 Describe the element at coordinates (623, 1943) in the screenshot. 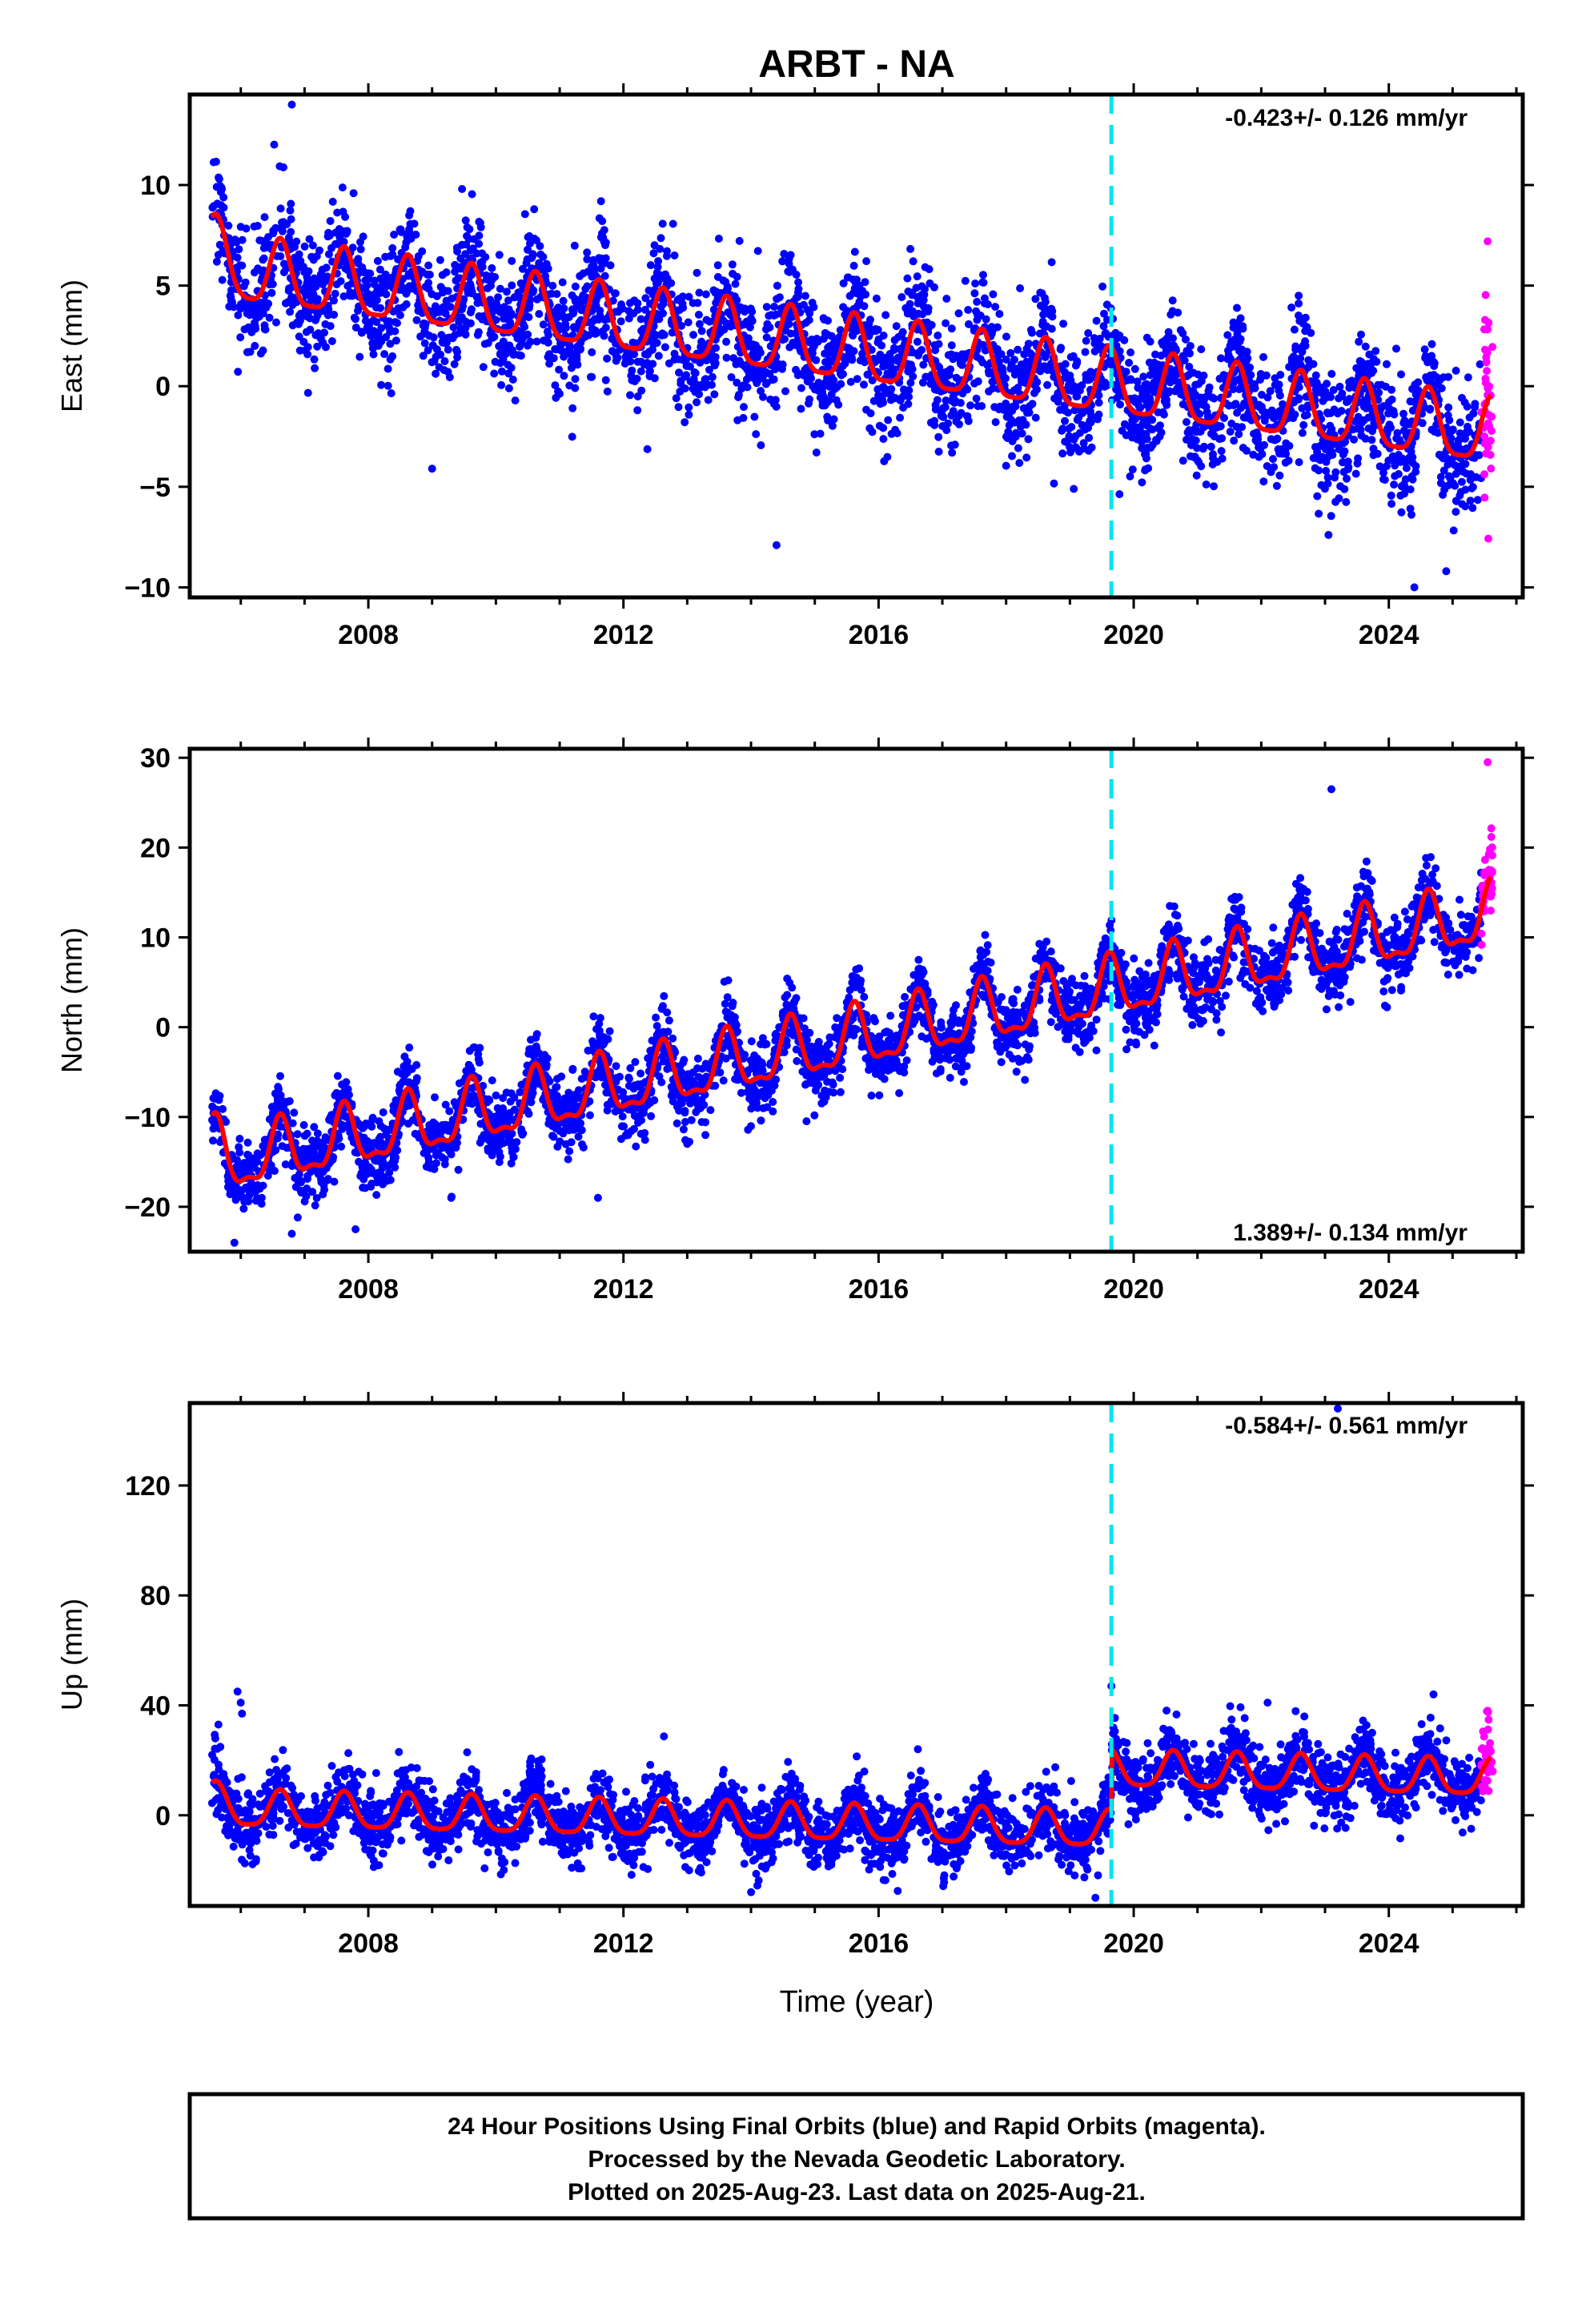

I see `up-x-tick-label: 2012` at that location.